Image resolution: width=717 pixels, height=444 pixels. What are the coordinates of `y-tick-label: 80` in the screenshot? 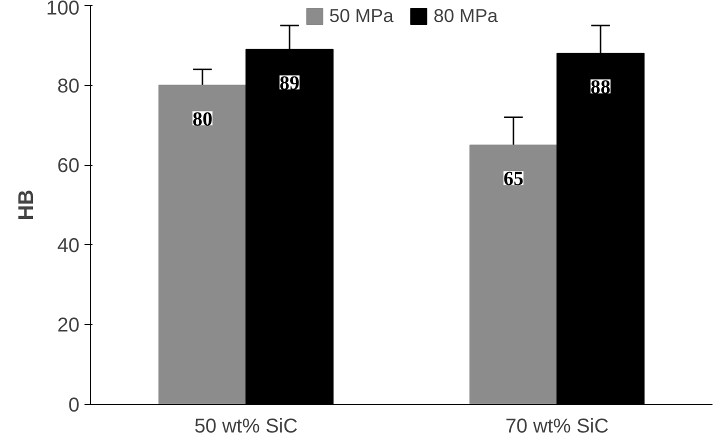 It's located at (68, 86).